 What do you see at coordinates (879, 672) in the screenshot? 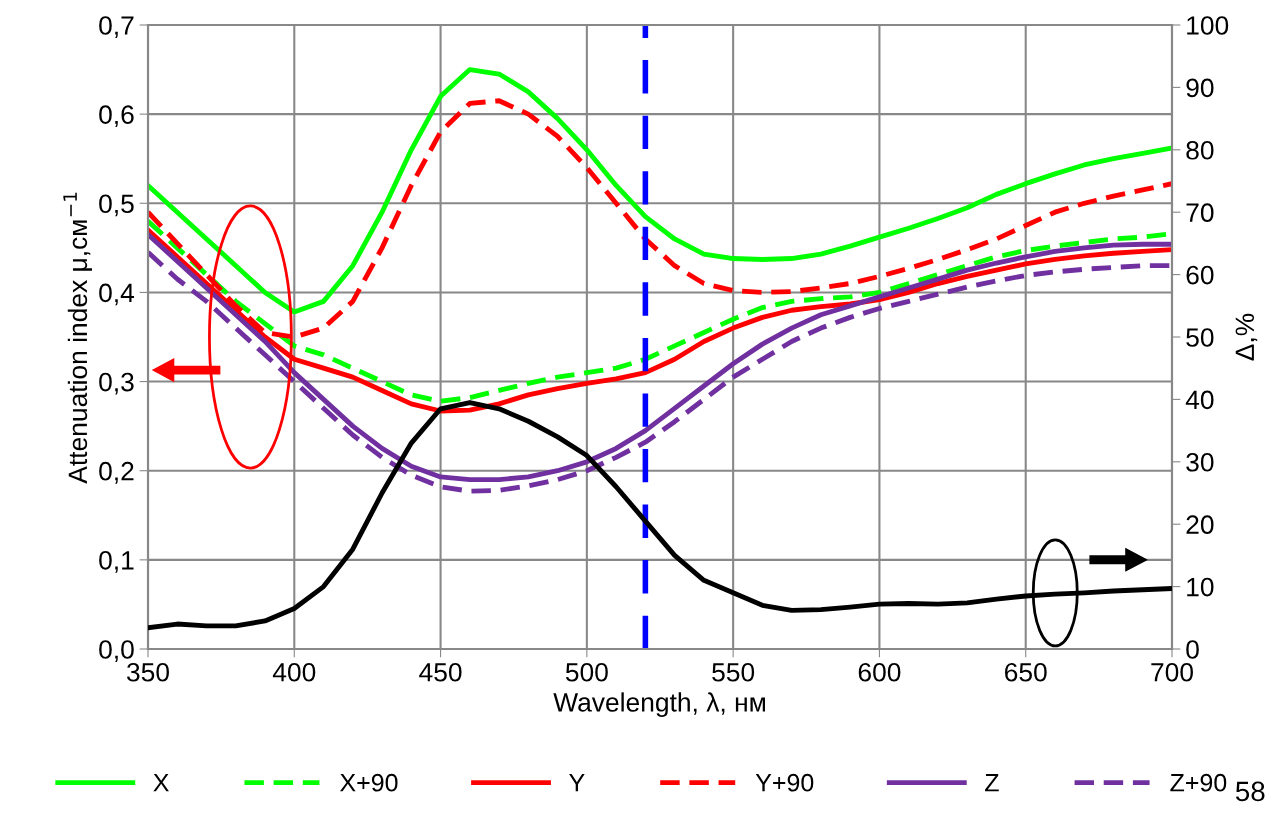
I see `x-tick-label: 600` at bounding box center [879, 672].